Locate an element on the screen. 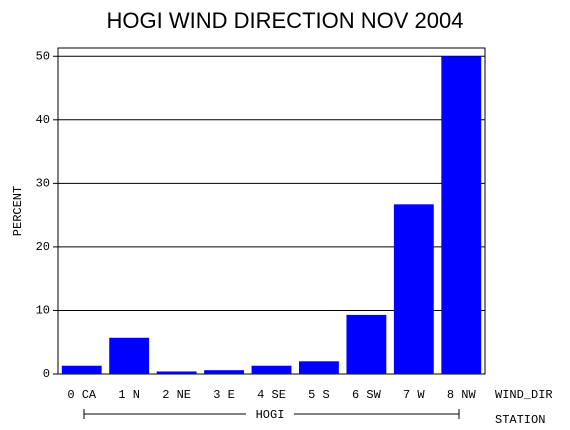 This screenshot has height=430, width=570. group-axis-label: STATION is located at coordinates (520, 420).